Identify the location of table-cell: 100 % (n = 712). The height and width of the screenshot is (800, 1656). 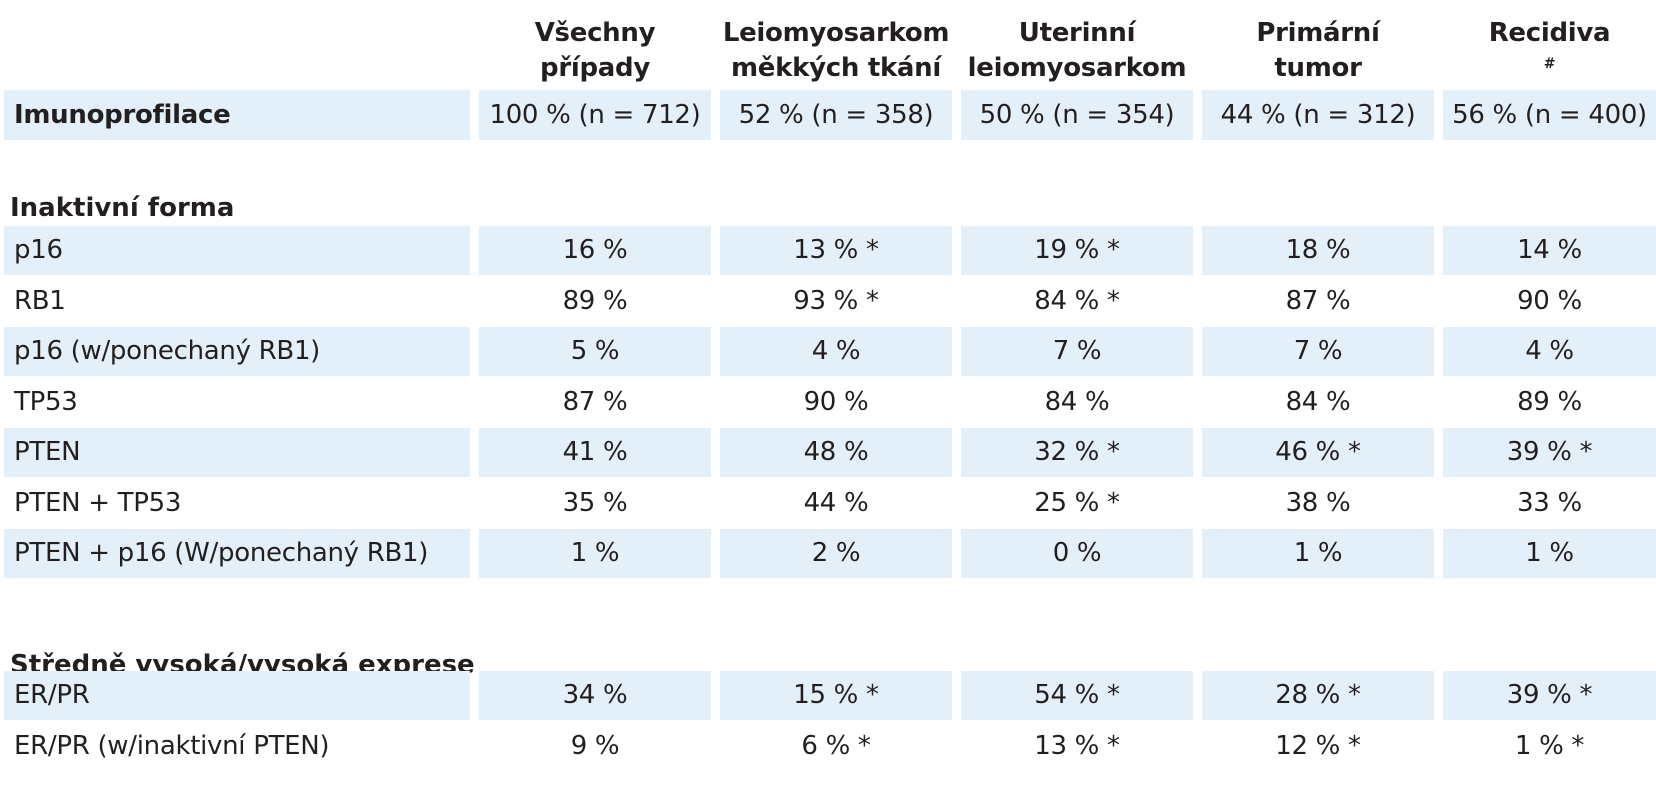
(595, 115).